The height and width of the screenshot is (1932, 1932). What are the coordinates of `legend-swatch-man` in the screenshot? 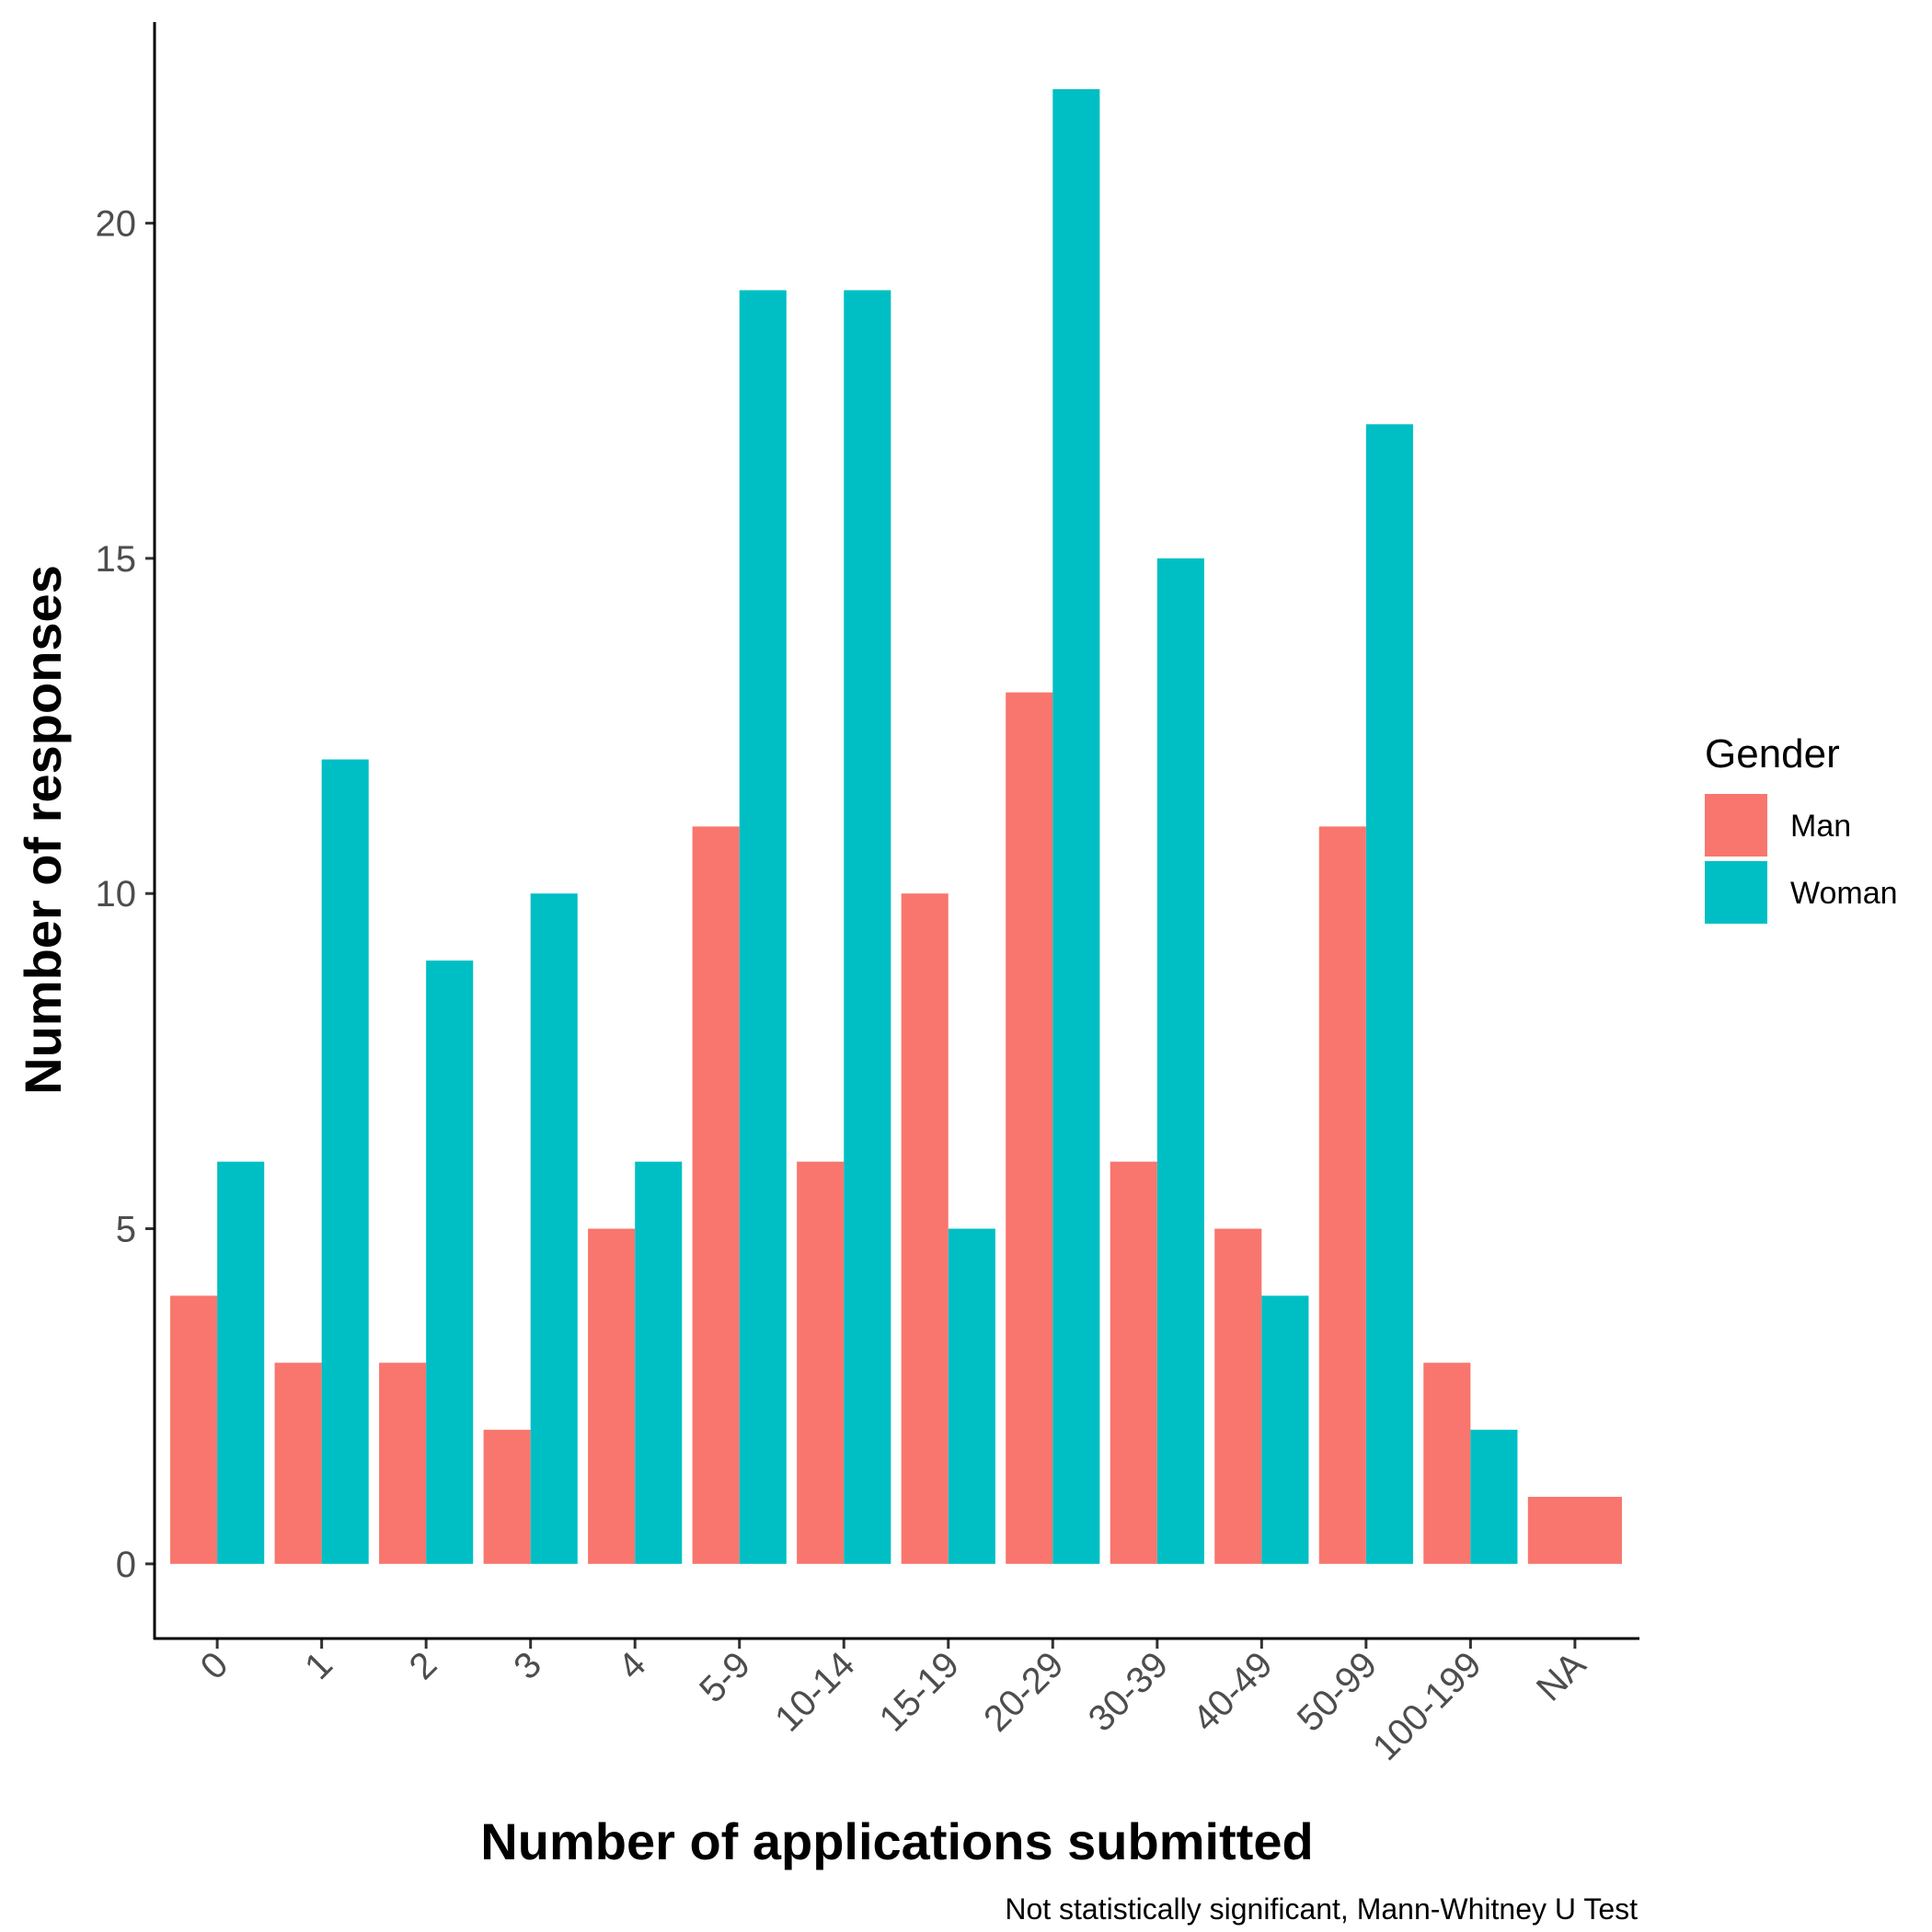 It's located at (1736, 825).